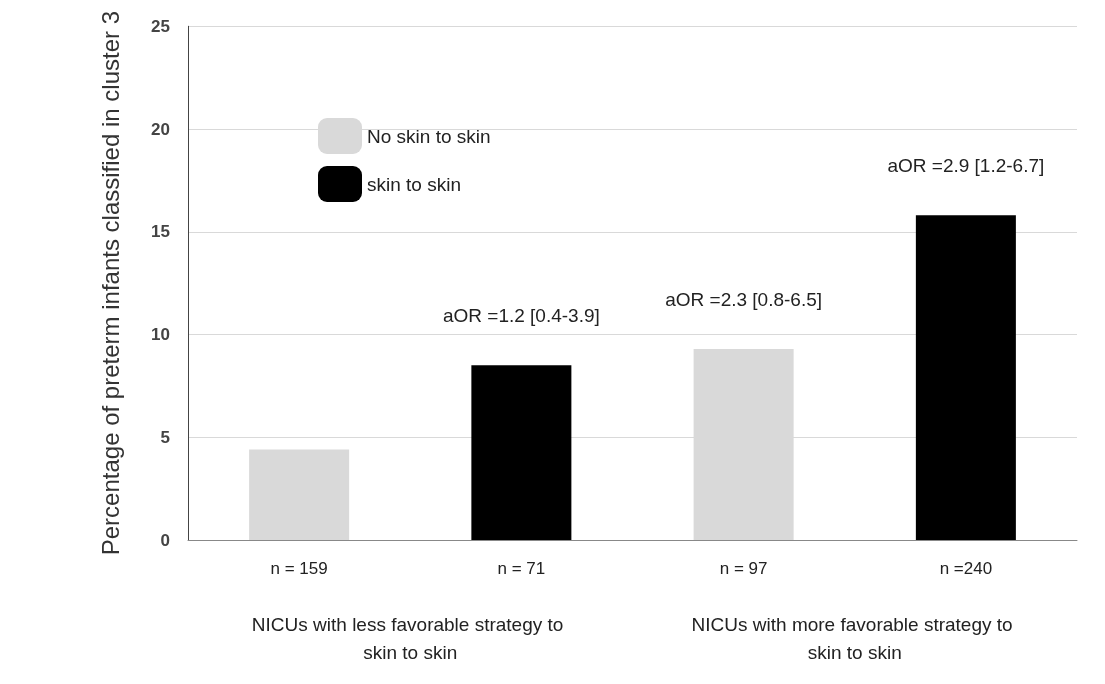  What do you see at coordinates (160, 232) in the screenshot?
I see `y-tick-label: 15` at bounding box center [160, 232].